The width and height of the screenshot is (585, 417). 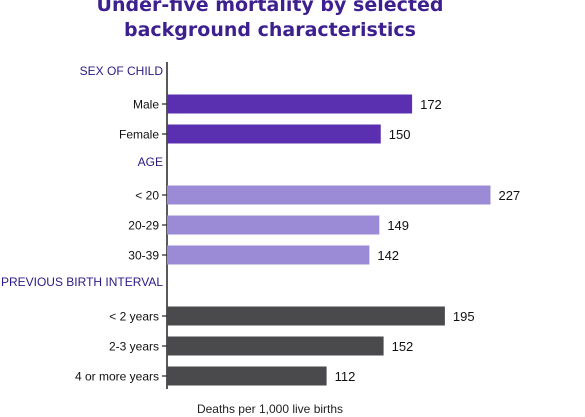 What do you see at coordinates (117, 377) in the screenshot?
I see `category-label: 4 or more years` at bounding box center [117, 377].